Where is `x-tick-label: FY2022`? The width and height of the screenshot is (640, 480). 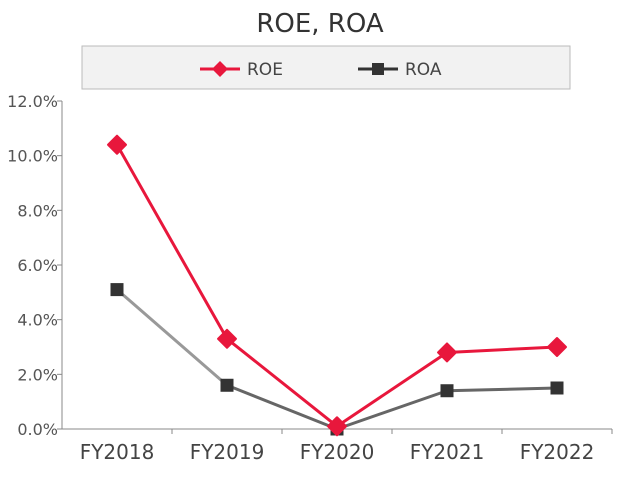 x-tick-label: FY2022 is located at coordinates (557, 452).